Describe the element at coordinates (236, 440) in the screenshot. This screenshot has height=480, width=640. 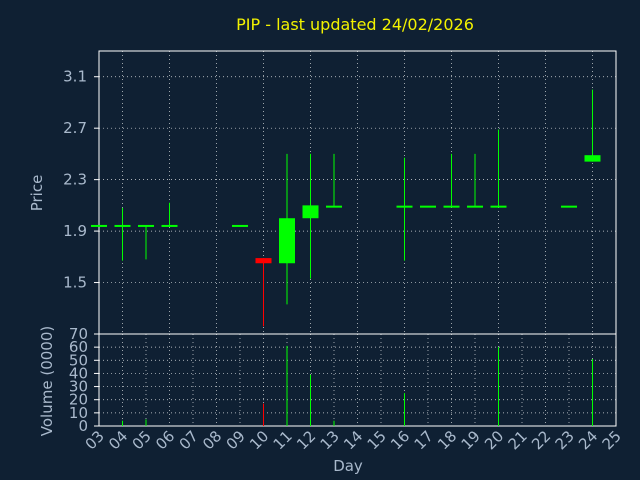
I see `x-tick-label: 09` at that location.